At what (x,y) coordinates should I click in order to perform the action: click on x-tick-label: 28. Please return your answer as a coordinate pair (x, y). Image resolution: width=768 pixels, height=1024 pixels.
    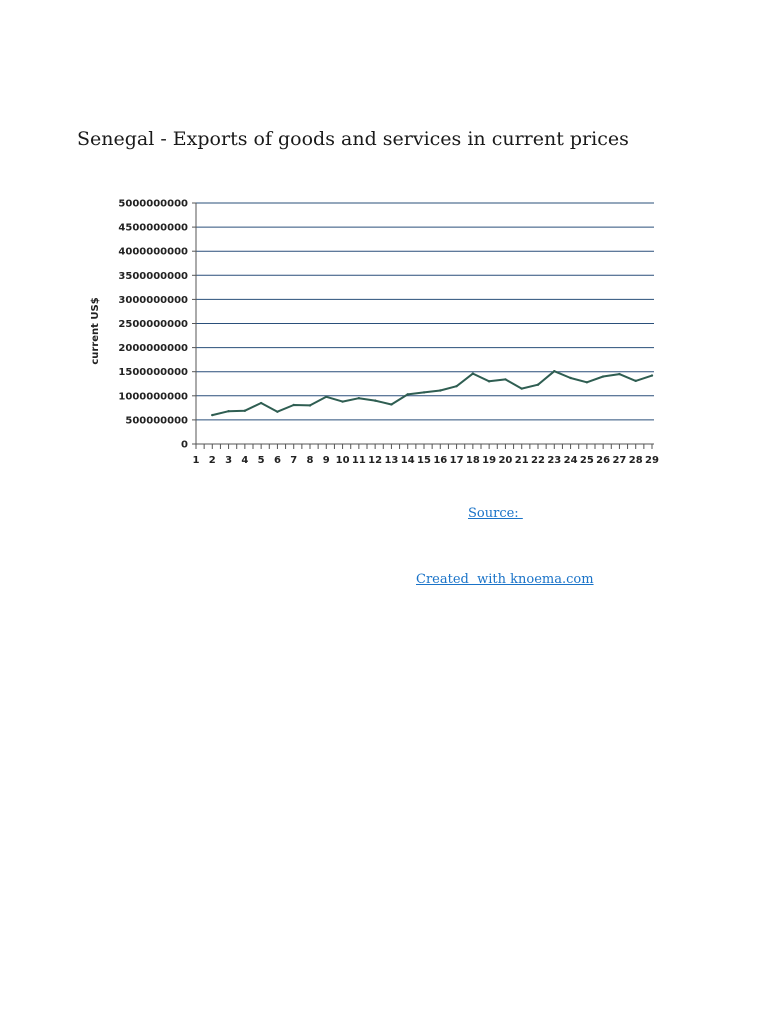
    Looking at the image, I should click on (636, 460).